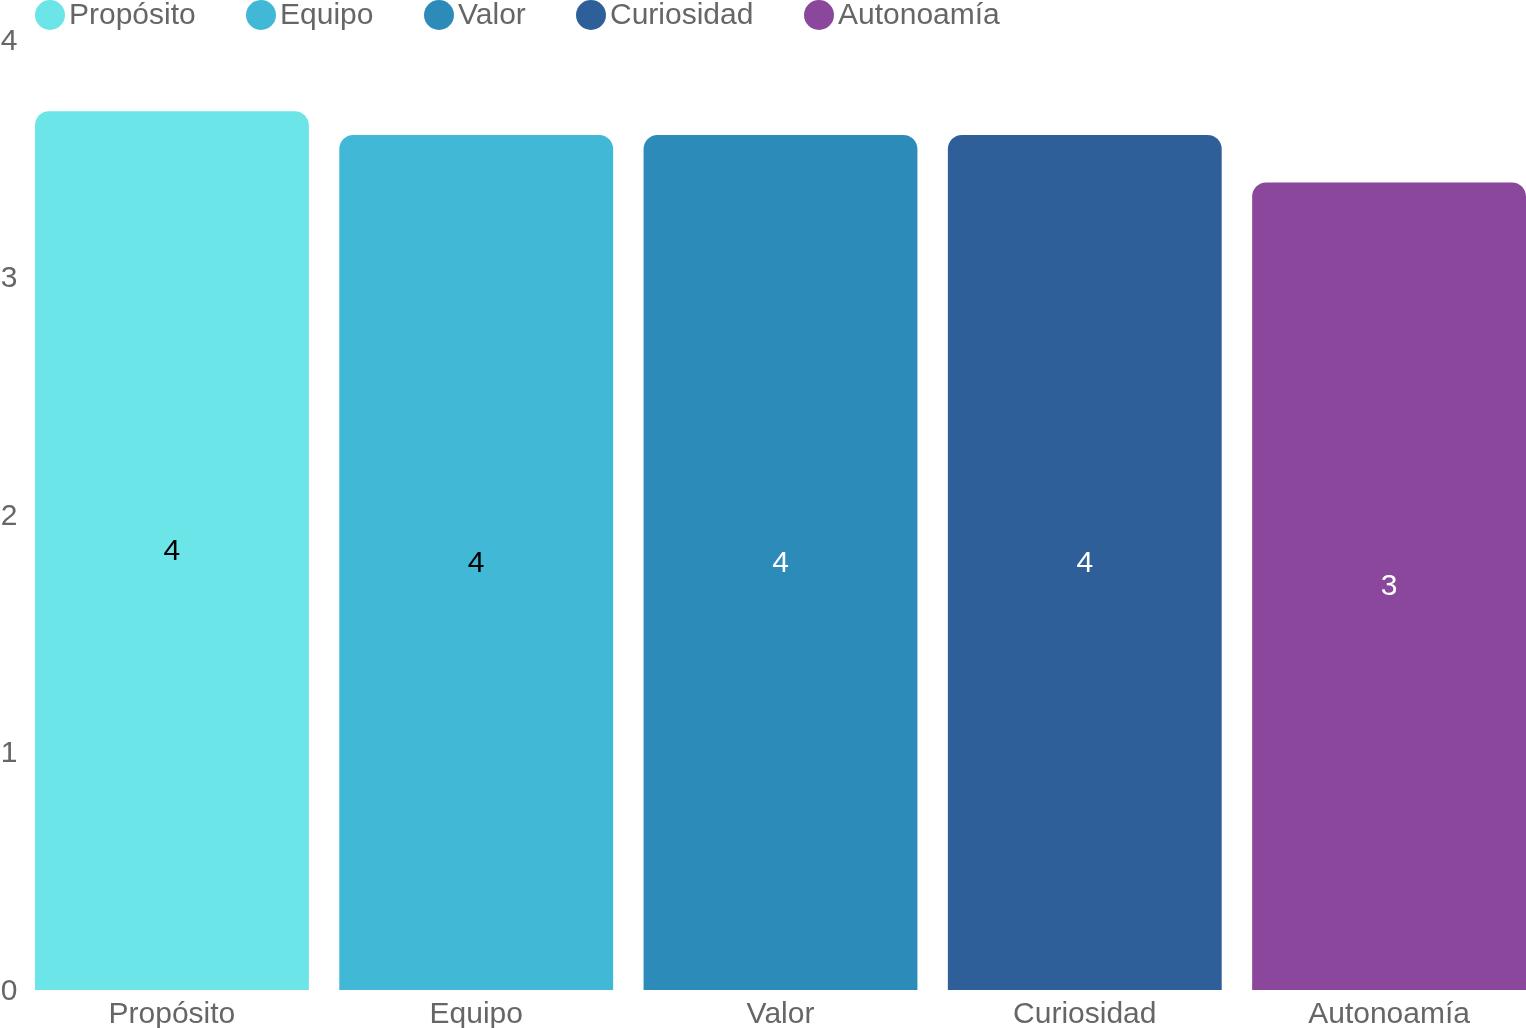  I want to click on x-tick-label: Valor, so click(780, 1011).